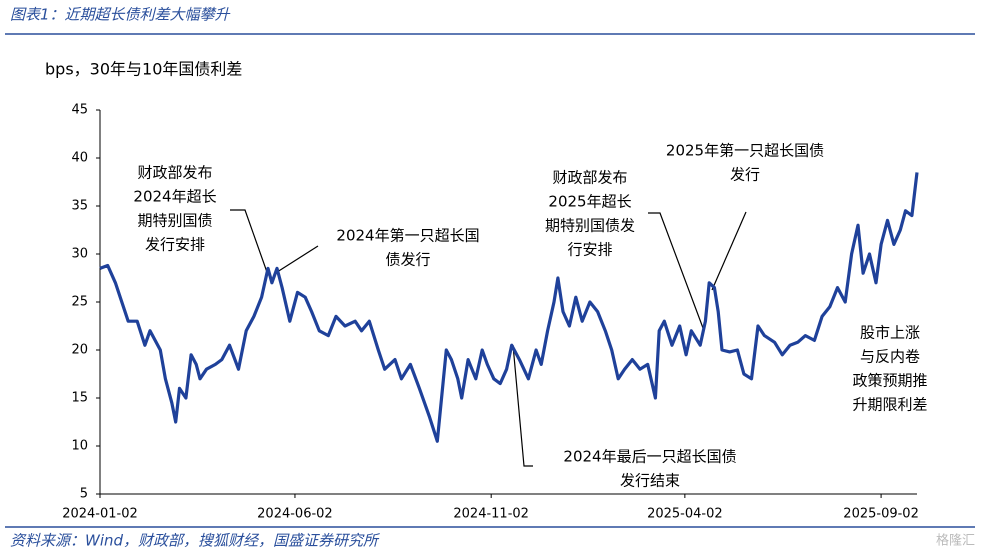  I want to click on annotation: 与反内卷, so click(890, 357).